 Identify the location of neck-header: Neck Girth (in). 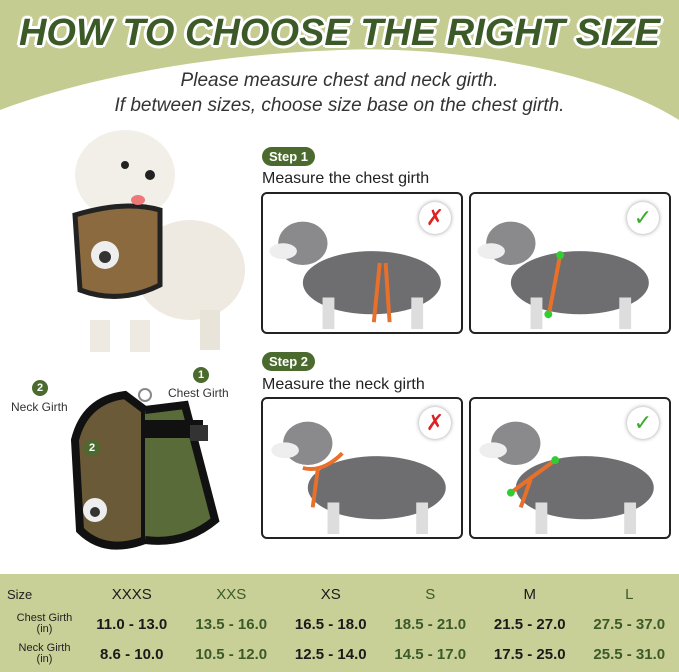
(41, 654).